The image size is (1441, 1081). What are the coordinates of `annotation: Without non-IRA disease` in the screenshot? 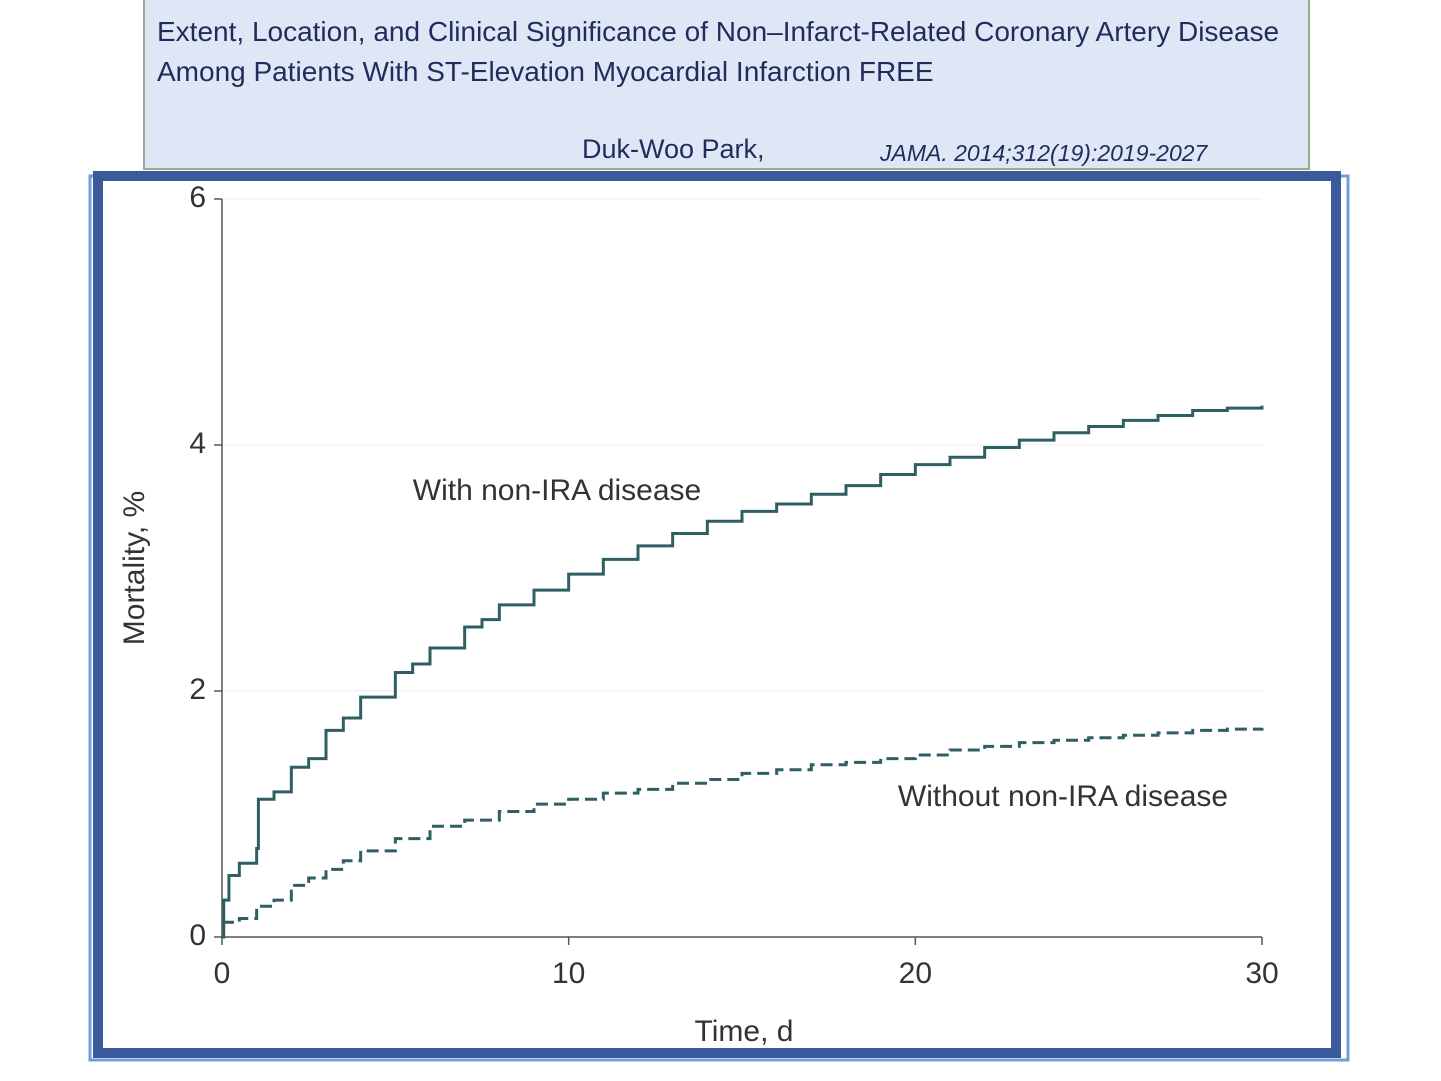 It's located at (1063, 796).